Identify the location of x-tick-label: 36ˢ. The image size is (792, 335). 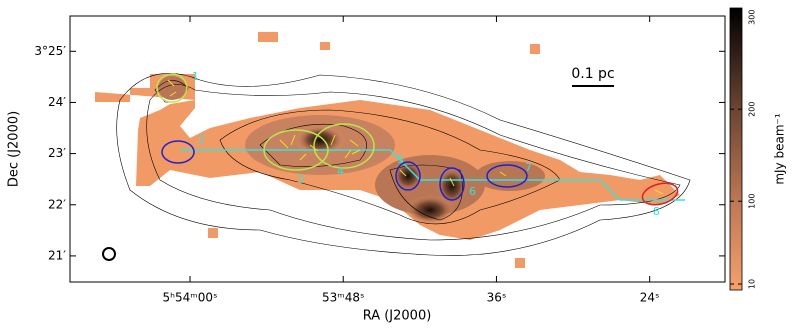
(497, 298).